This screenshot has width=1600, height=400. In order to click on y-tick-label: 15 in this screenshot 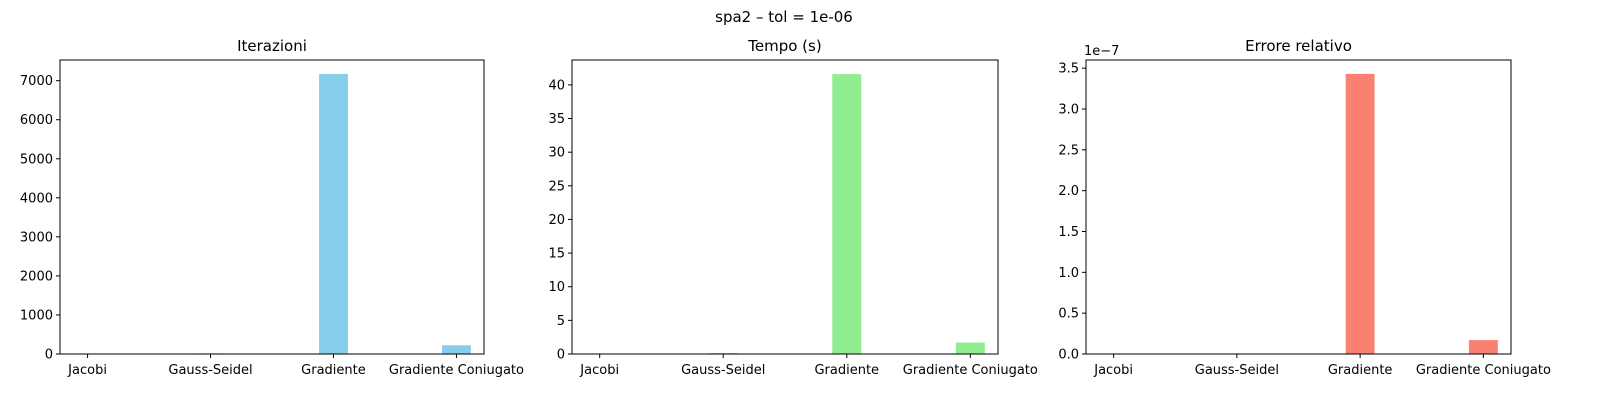, I will do `click(556, 254)`.